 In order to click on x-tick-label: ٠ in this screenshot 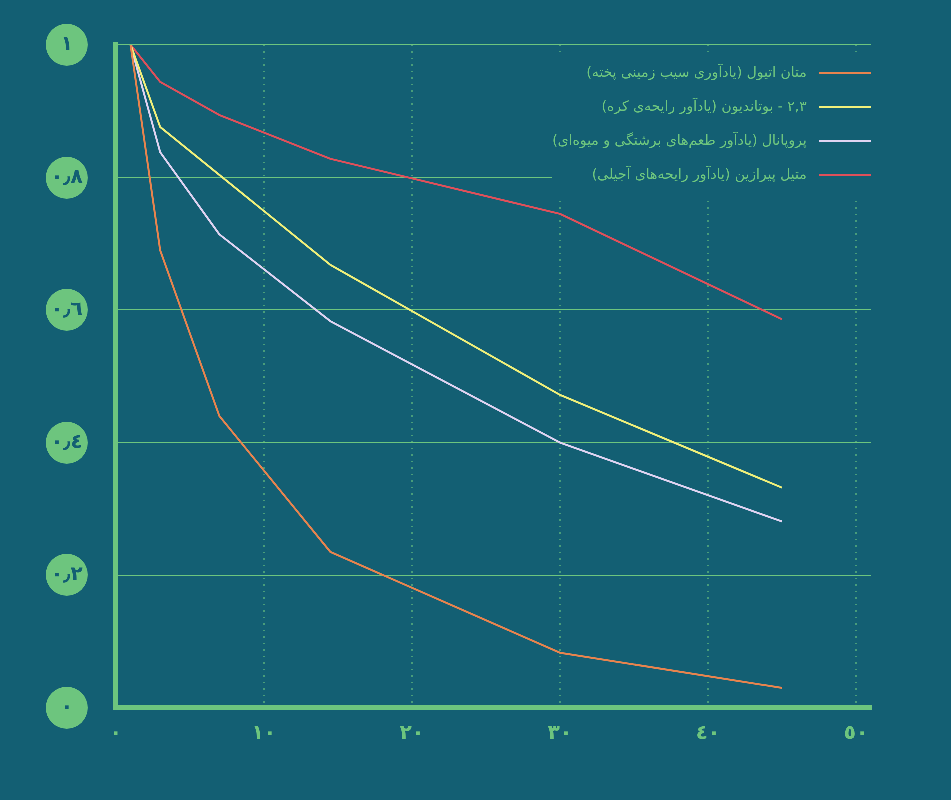, I will do `click(116, 732)`.